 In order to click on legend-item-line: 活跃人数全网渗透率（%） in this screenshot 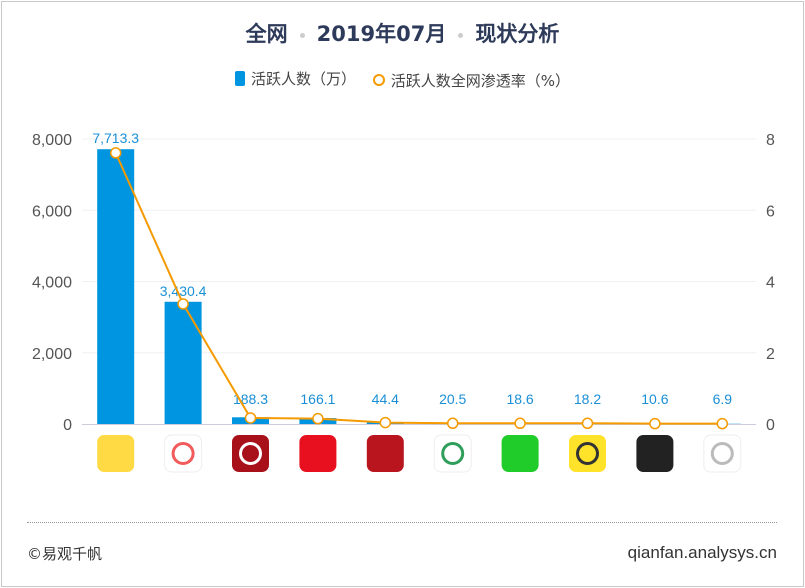, I will do `click(471, 80)`.